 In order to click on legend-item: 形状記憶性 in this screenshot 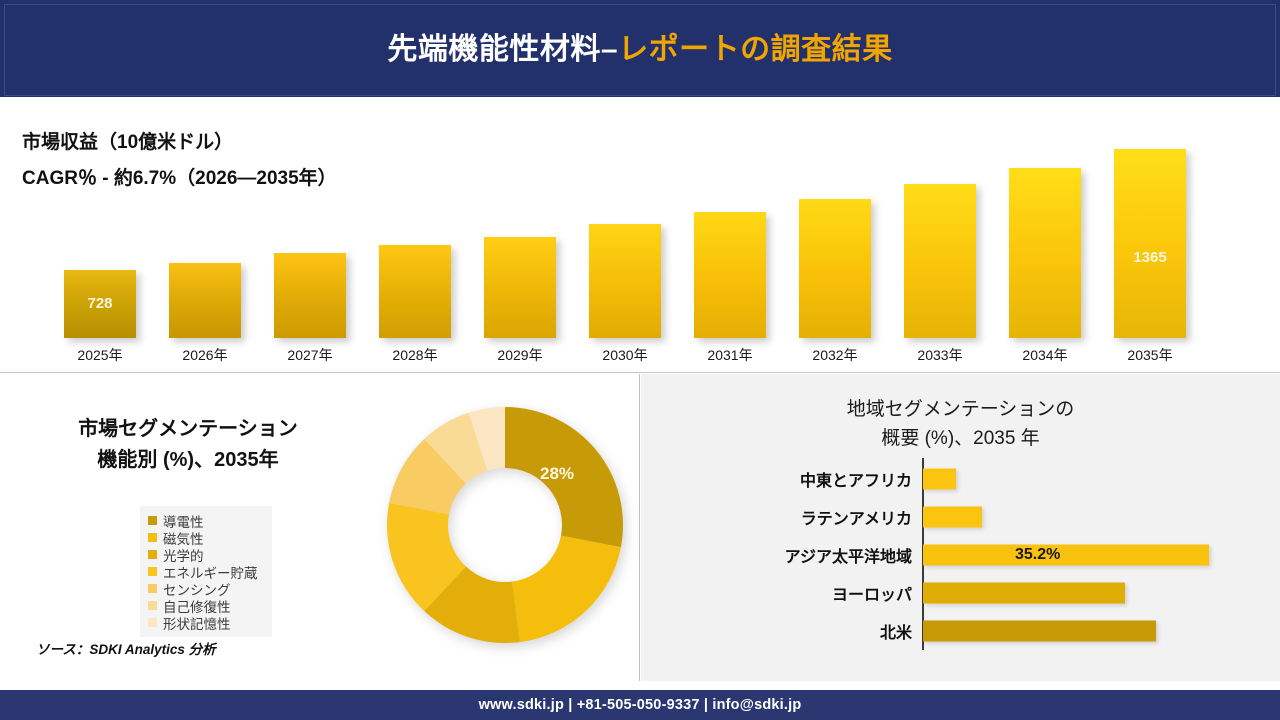, I will do `click(203, 623)`.